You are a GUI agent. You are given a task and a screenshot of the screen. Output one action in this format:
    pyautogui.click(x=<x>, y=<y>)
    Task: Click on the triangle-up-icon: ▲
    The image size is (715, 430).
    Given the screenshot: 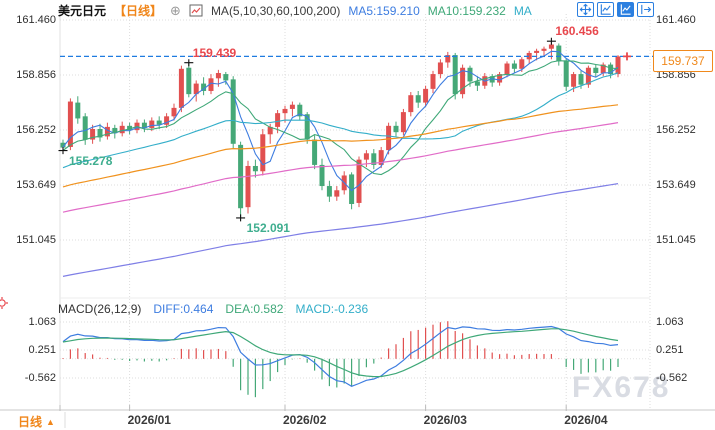 What is the action you would take?
    pyautogui.click(x=50, y=421)
    